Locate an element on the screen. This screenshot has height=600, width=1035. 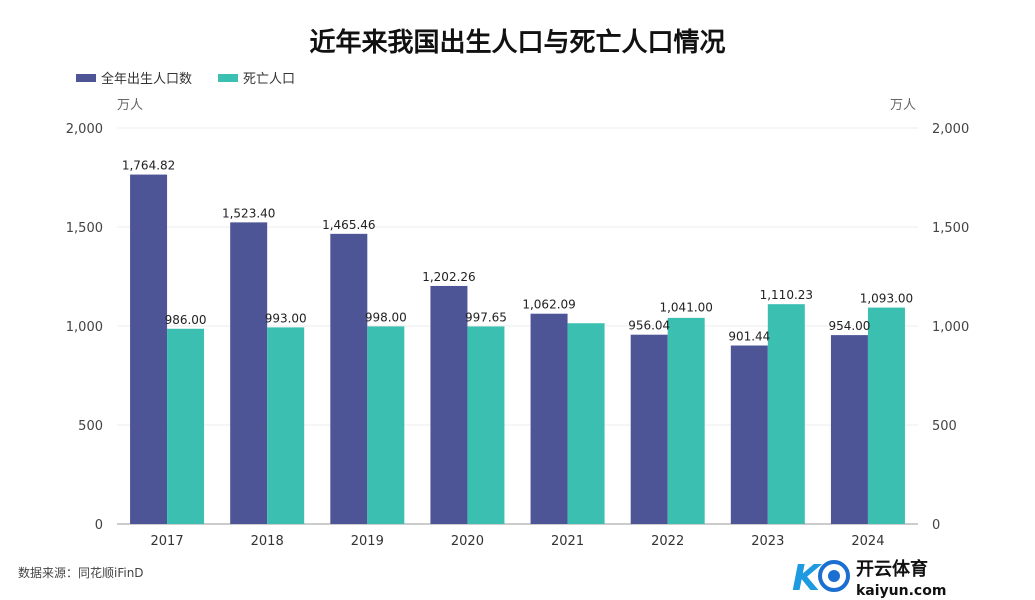
x-tick-label: 2018 is located at coordinates (267, 541).